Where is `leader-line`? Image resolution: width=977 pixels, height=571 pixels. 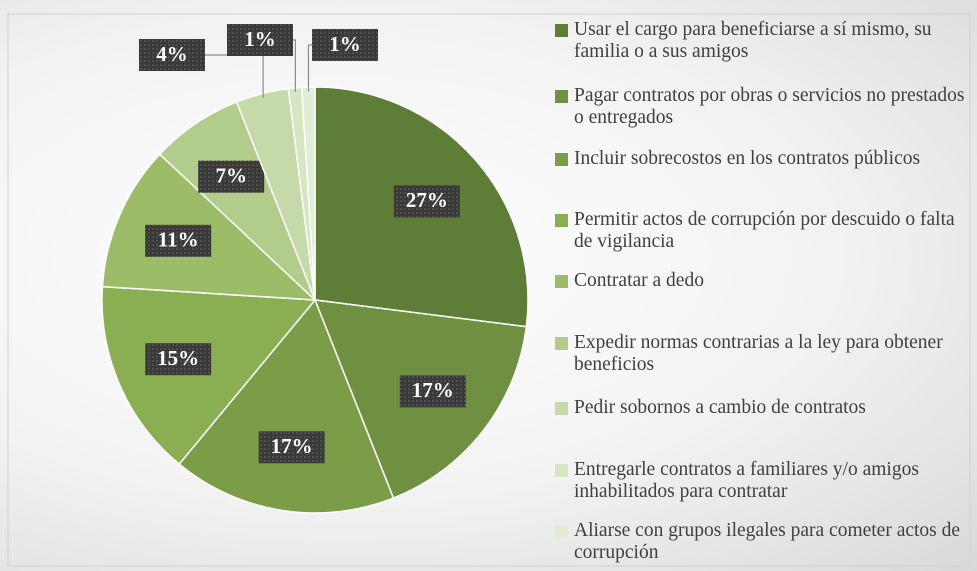 leader-line is located at coordinates (232, 76).